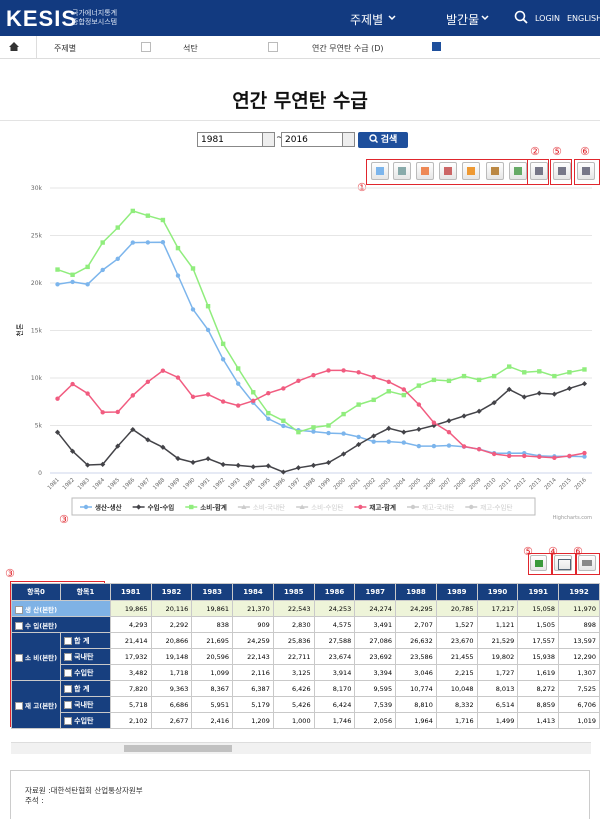  Describe the element at coordinates (521, 17) in the screenshot. I see `search-icon` at that location.